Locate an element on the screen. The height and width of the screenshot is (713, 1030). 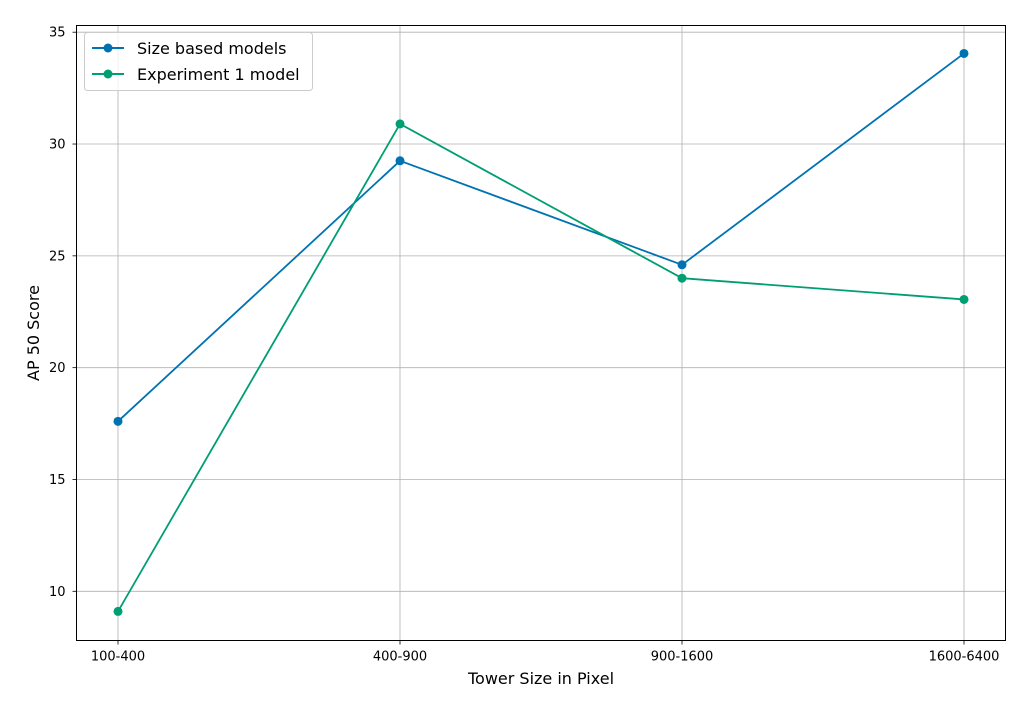
y-tick-label: 15 is located at coordinates (57, 480).